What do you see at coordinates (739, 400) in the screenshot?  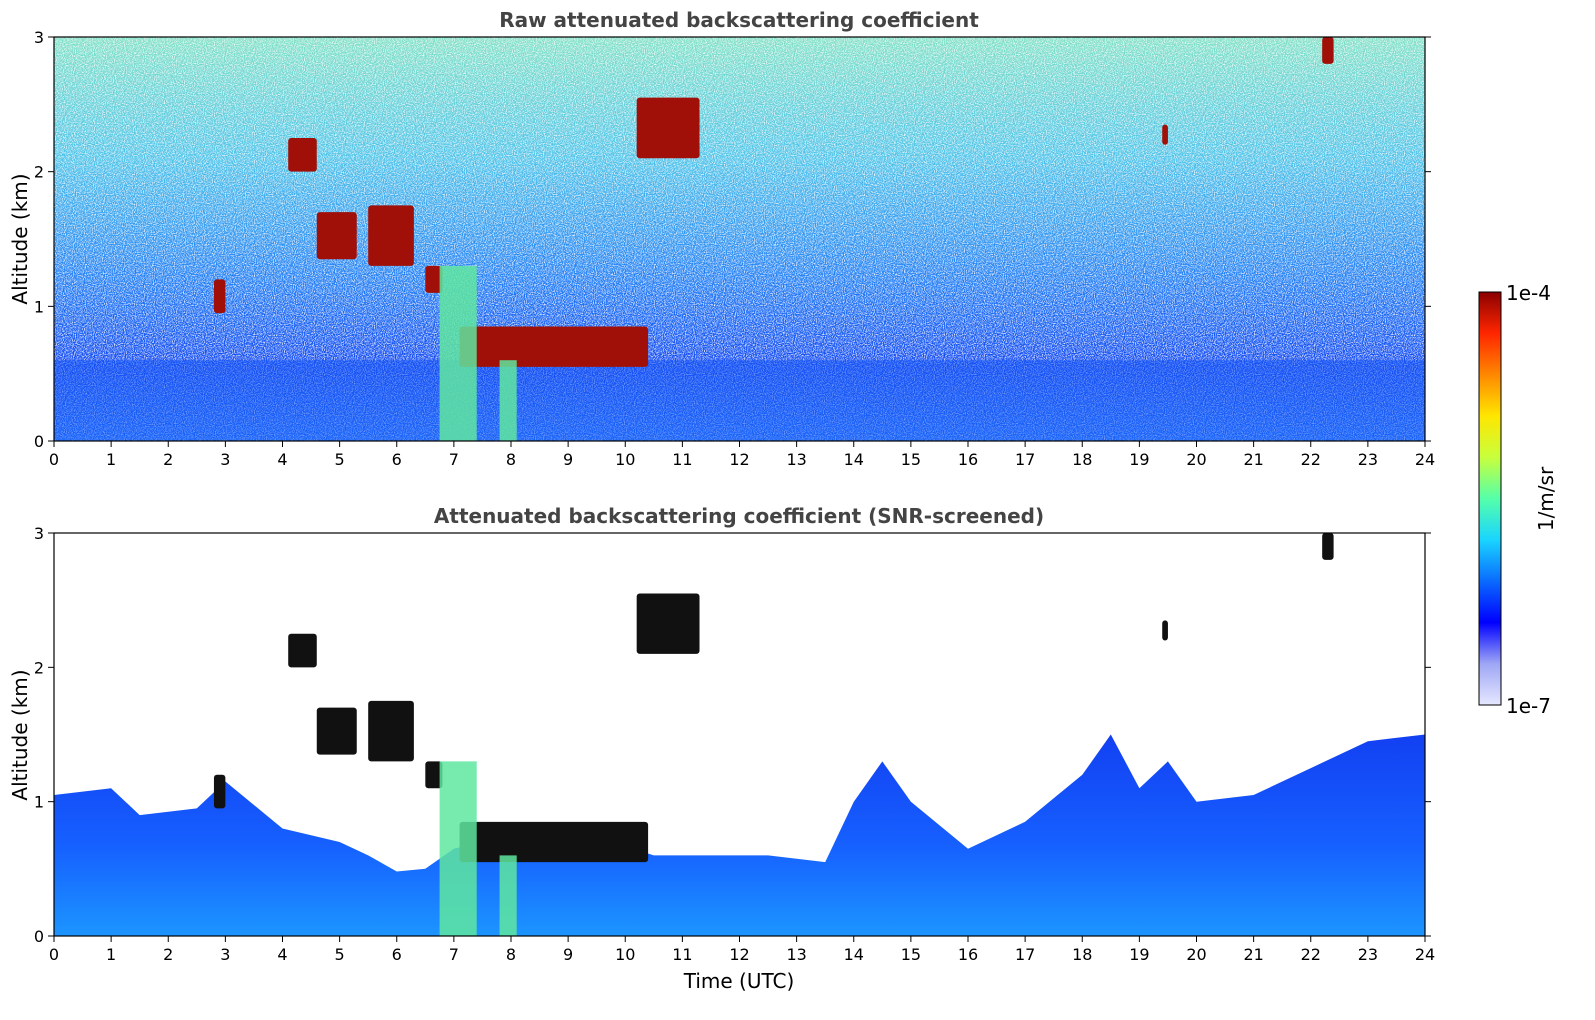 I see `boundary-layer` at bounding box center [739, 400].